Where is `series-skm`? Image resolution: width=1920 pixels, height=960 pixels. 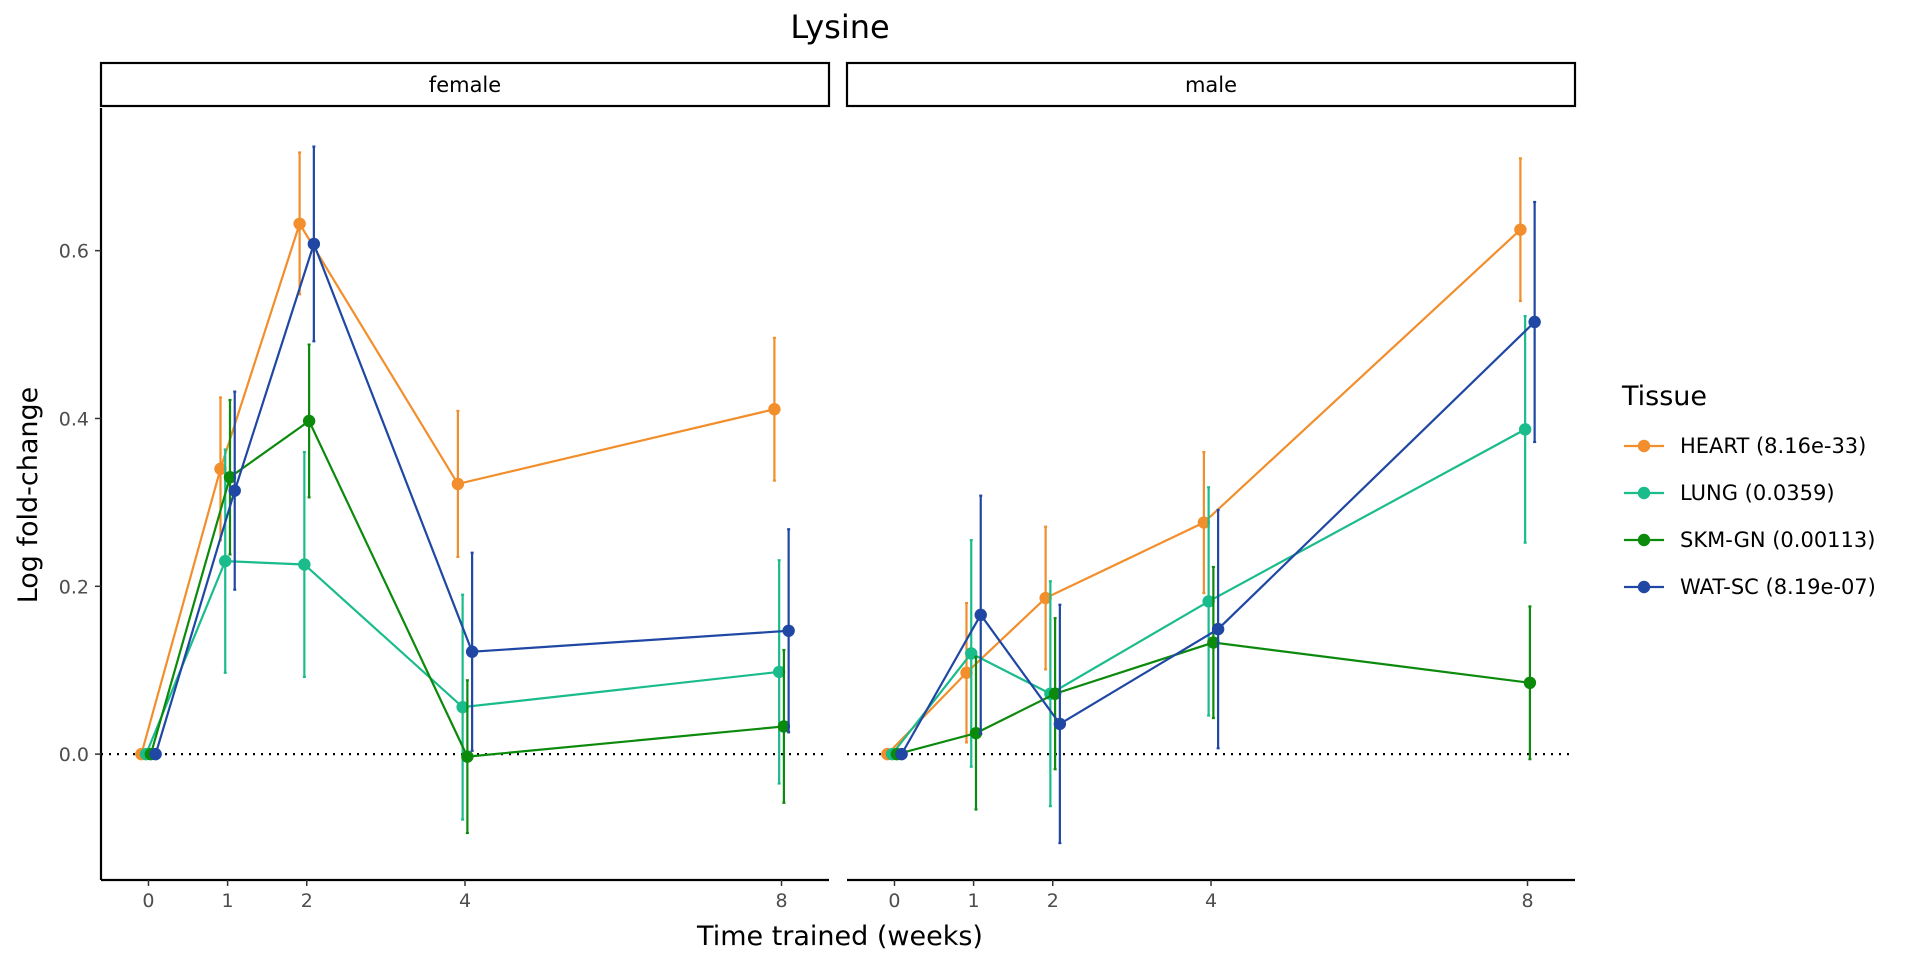 series-skm is located at coordinates (1213, 688).